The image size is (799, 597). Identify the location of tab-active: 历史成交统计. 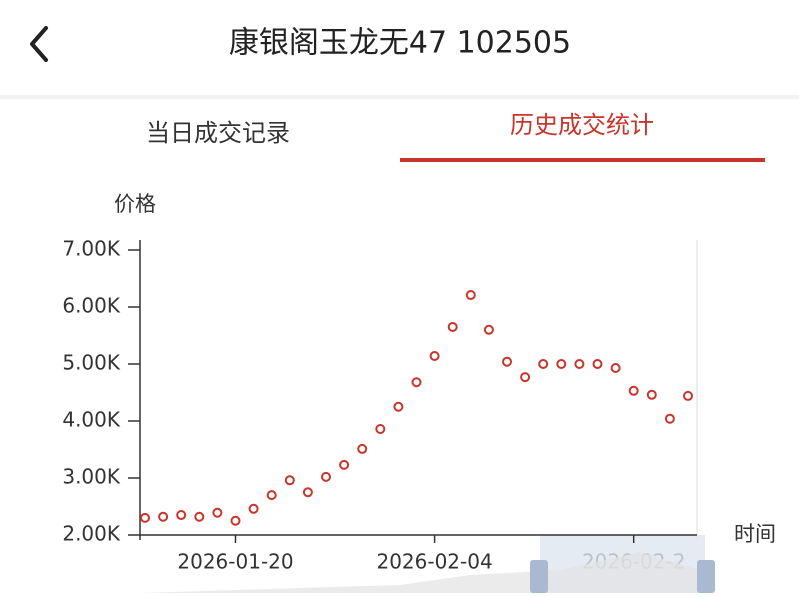
(582, 125).